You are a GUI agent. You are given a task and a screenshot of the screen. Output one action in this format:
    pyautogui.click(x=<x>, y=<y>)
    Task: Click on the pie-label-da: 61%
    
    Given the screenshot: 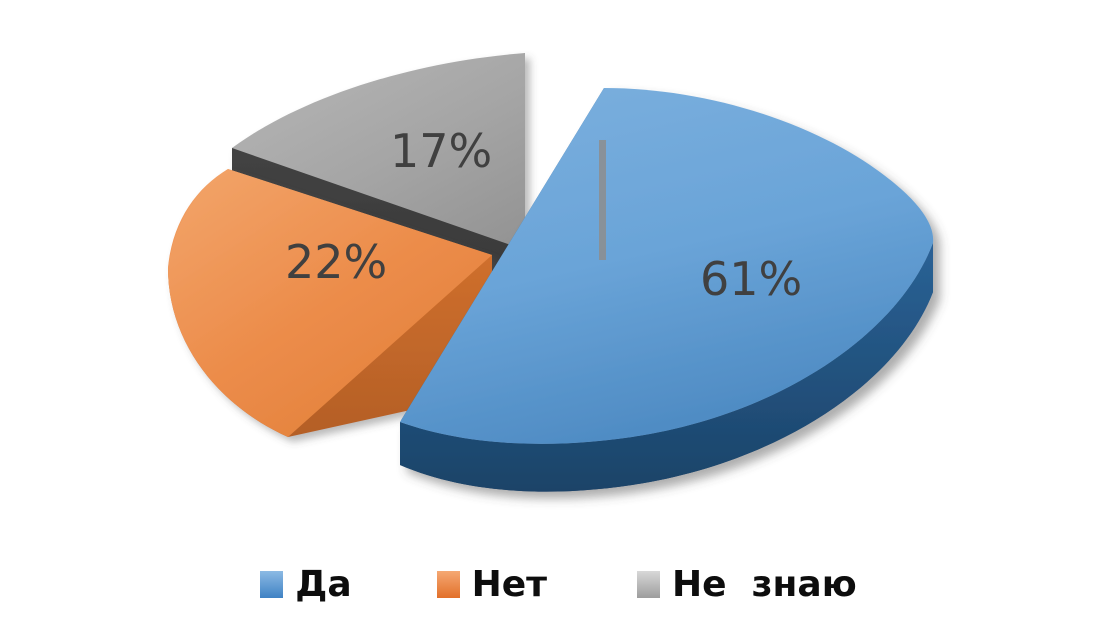 What is the action you would take?
    pyautogui.click(x=751, y=279)
    